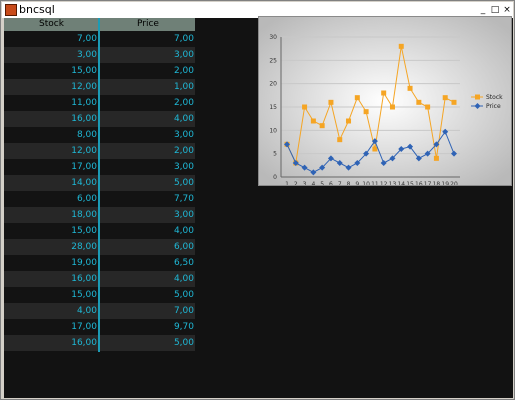  What do you see at coordinates (183, 263) in the screenshot?
I see `price-cell: 6,50` at bounding box center [183, 263].